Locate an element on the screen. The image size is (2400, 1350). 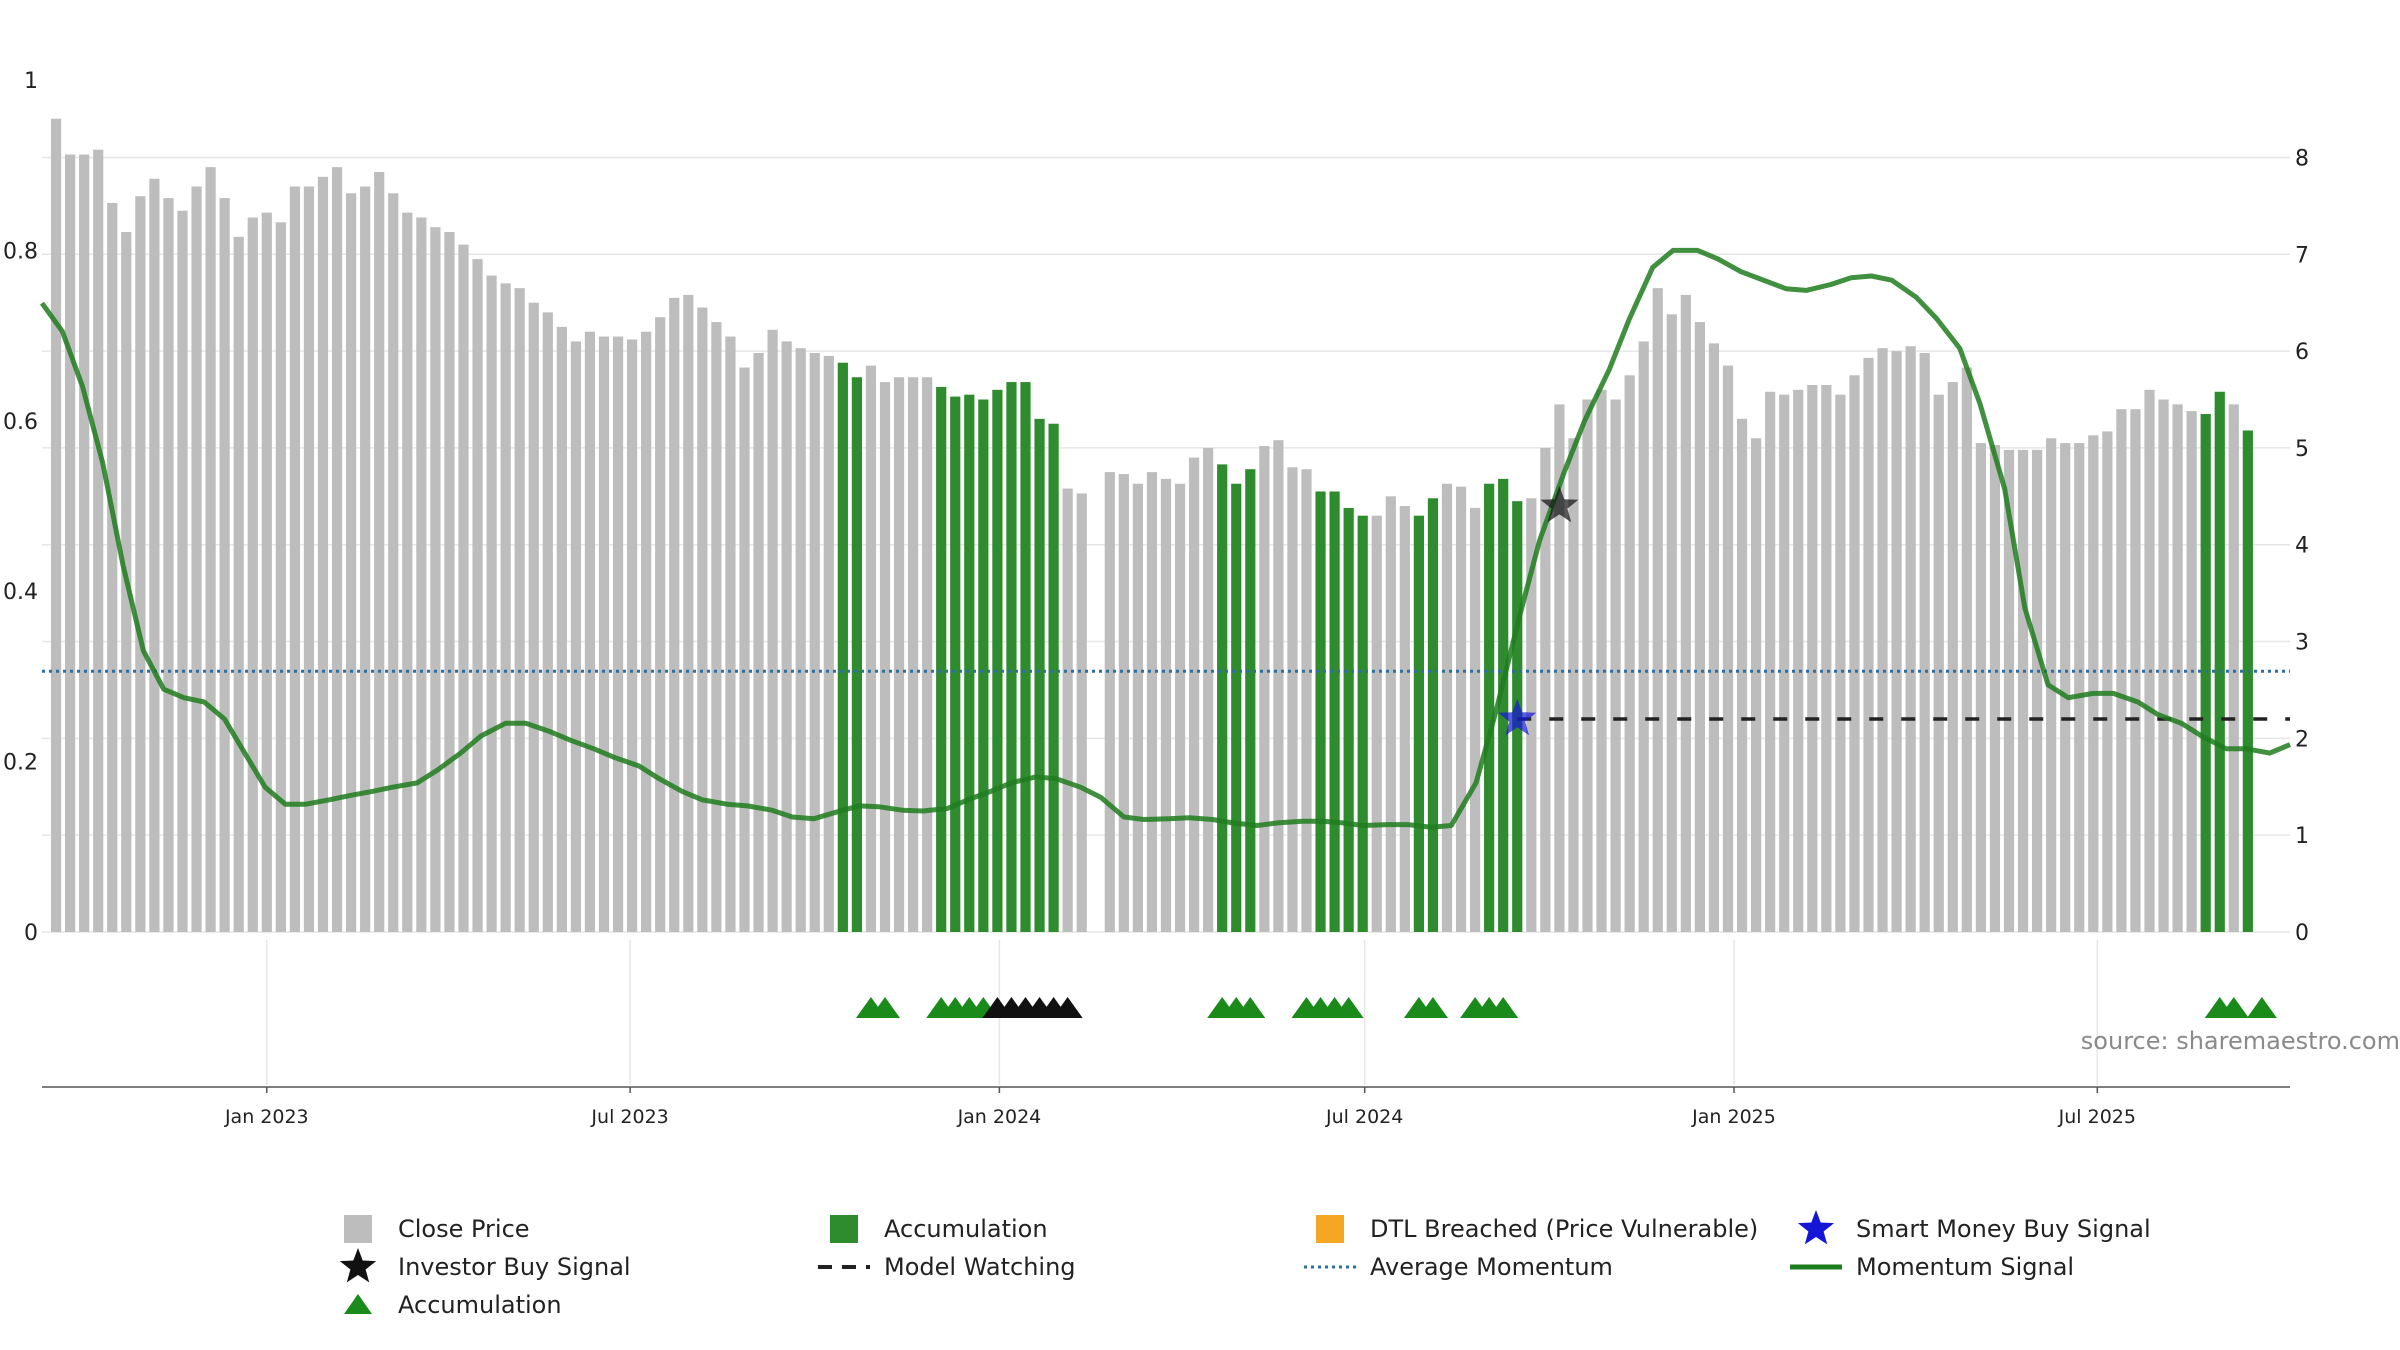
accumulation-triangles is located at coordinates (1566, 1007).